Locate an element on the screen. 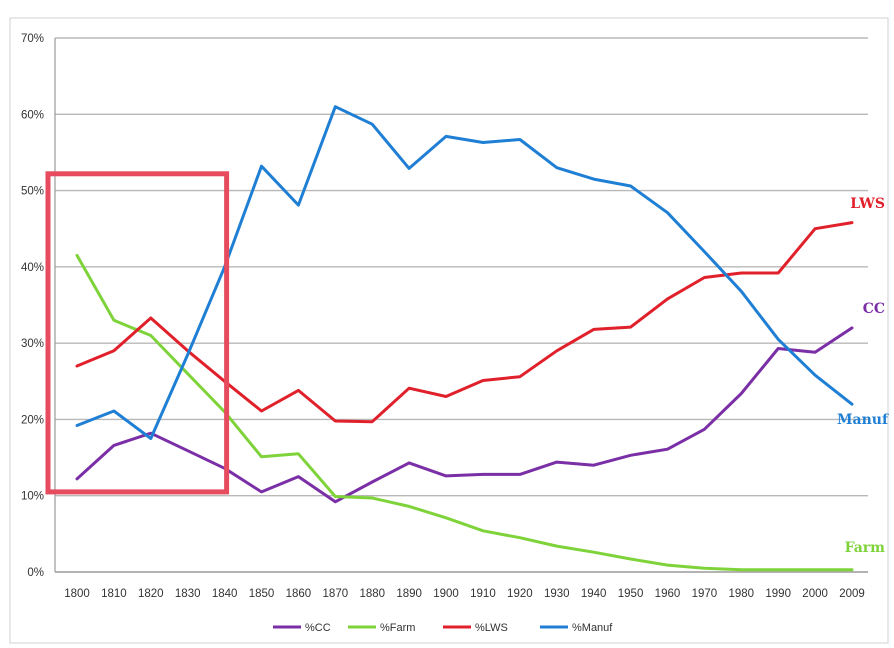  x-tick-label: 1930 is located at coordinates (557, 594).